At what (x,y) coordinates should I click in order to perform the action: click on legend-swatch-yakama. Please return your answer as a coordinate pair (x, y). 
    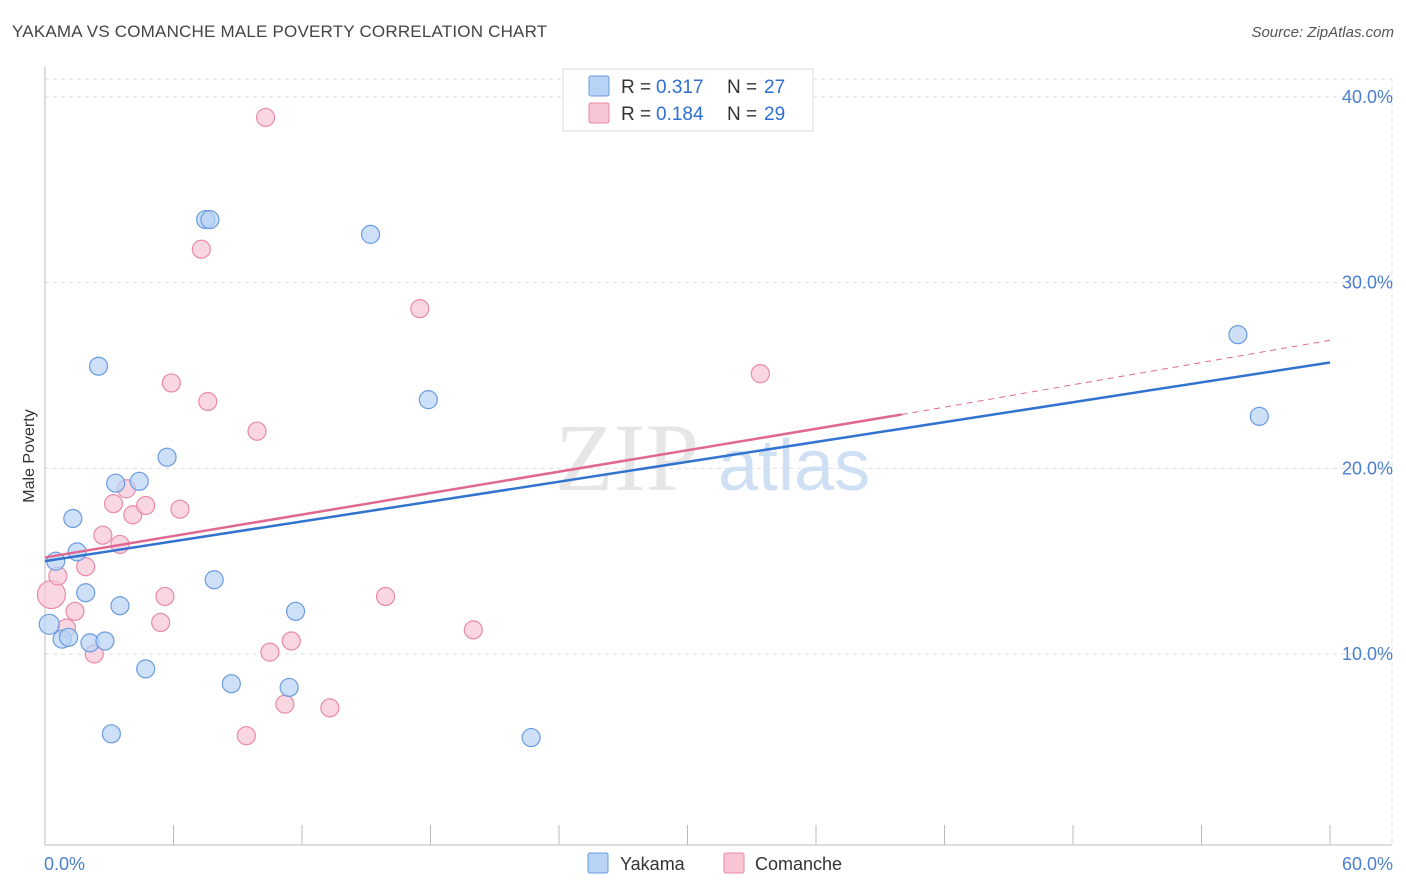
    Looking at the image, I should click on (599, 86).